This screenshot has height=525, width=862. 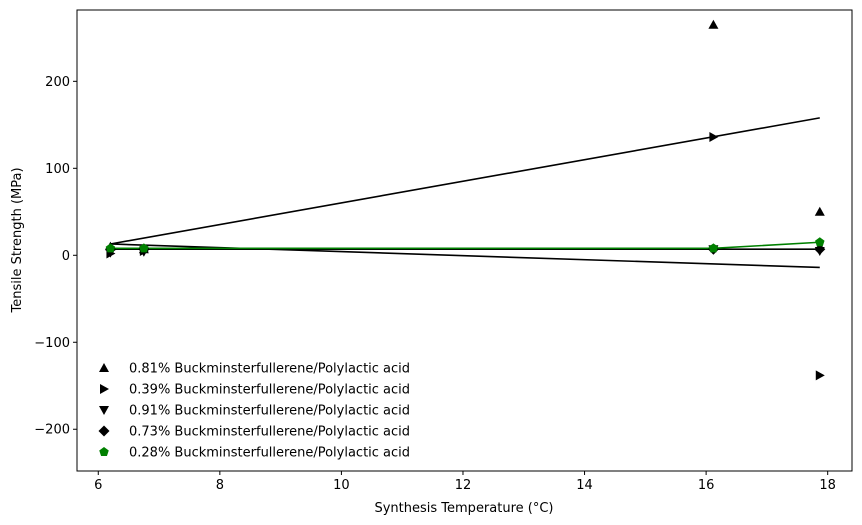 I want to click on x-tick-label: 6, so click(x=98, y=485).